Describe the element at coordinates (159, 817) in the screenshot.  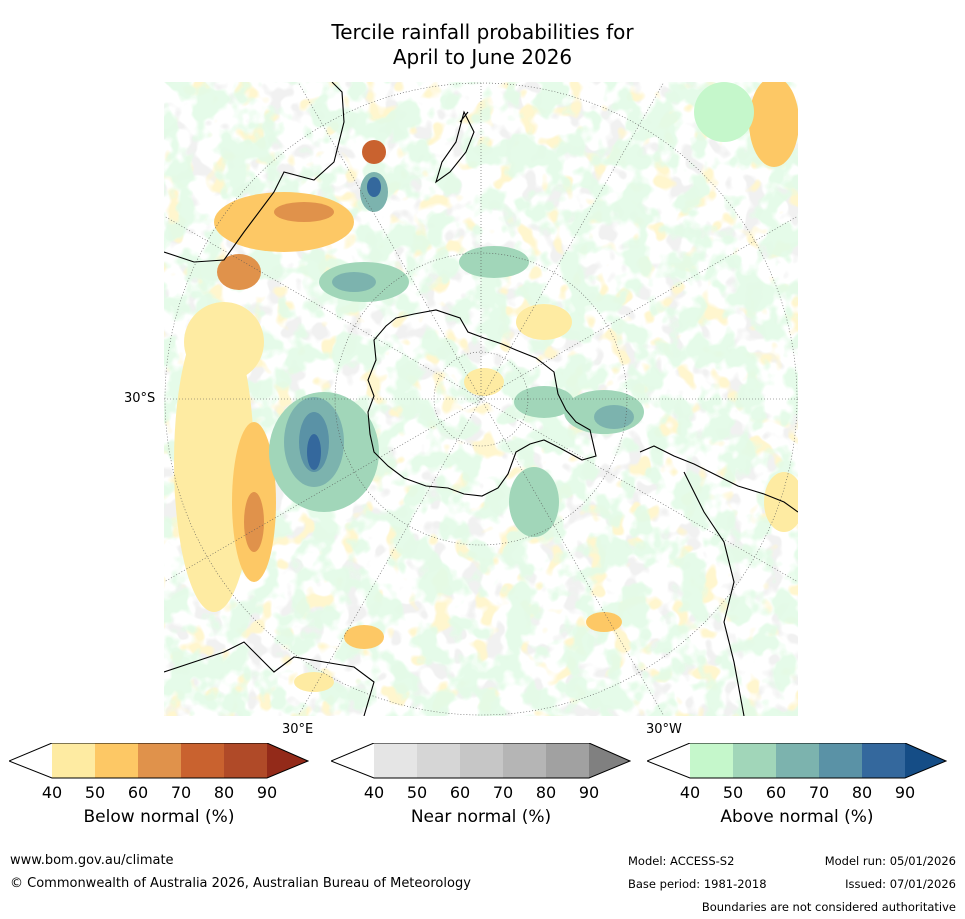
I see `colorbar-label: Below normal (%)` at that location.